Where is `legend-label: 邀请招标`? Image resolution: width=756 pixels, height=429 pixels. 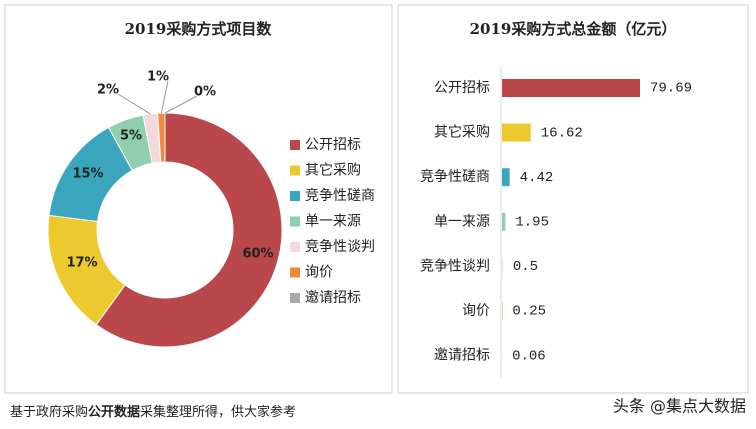 legend-label: 邀请招标 is located at coordinates (333, 298).